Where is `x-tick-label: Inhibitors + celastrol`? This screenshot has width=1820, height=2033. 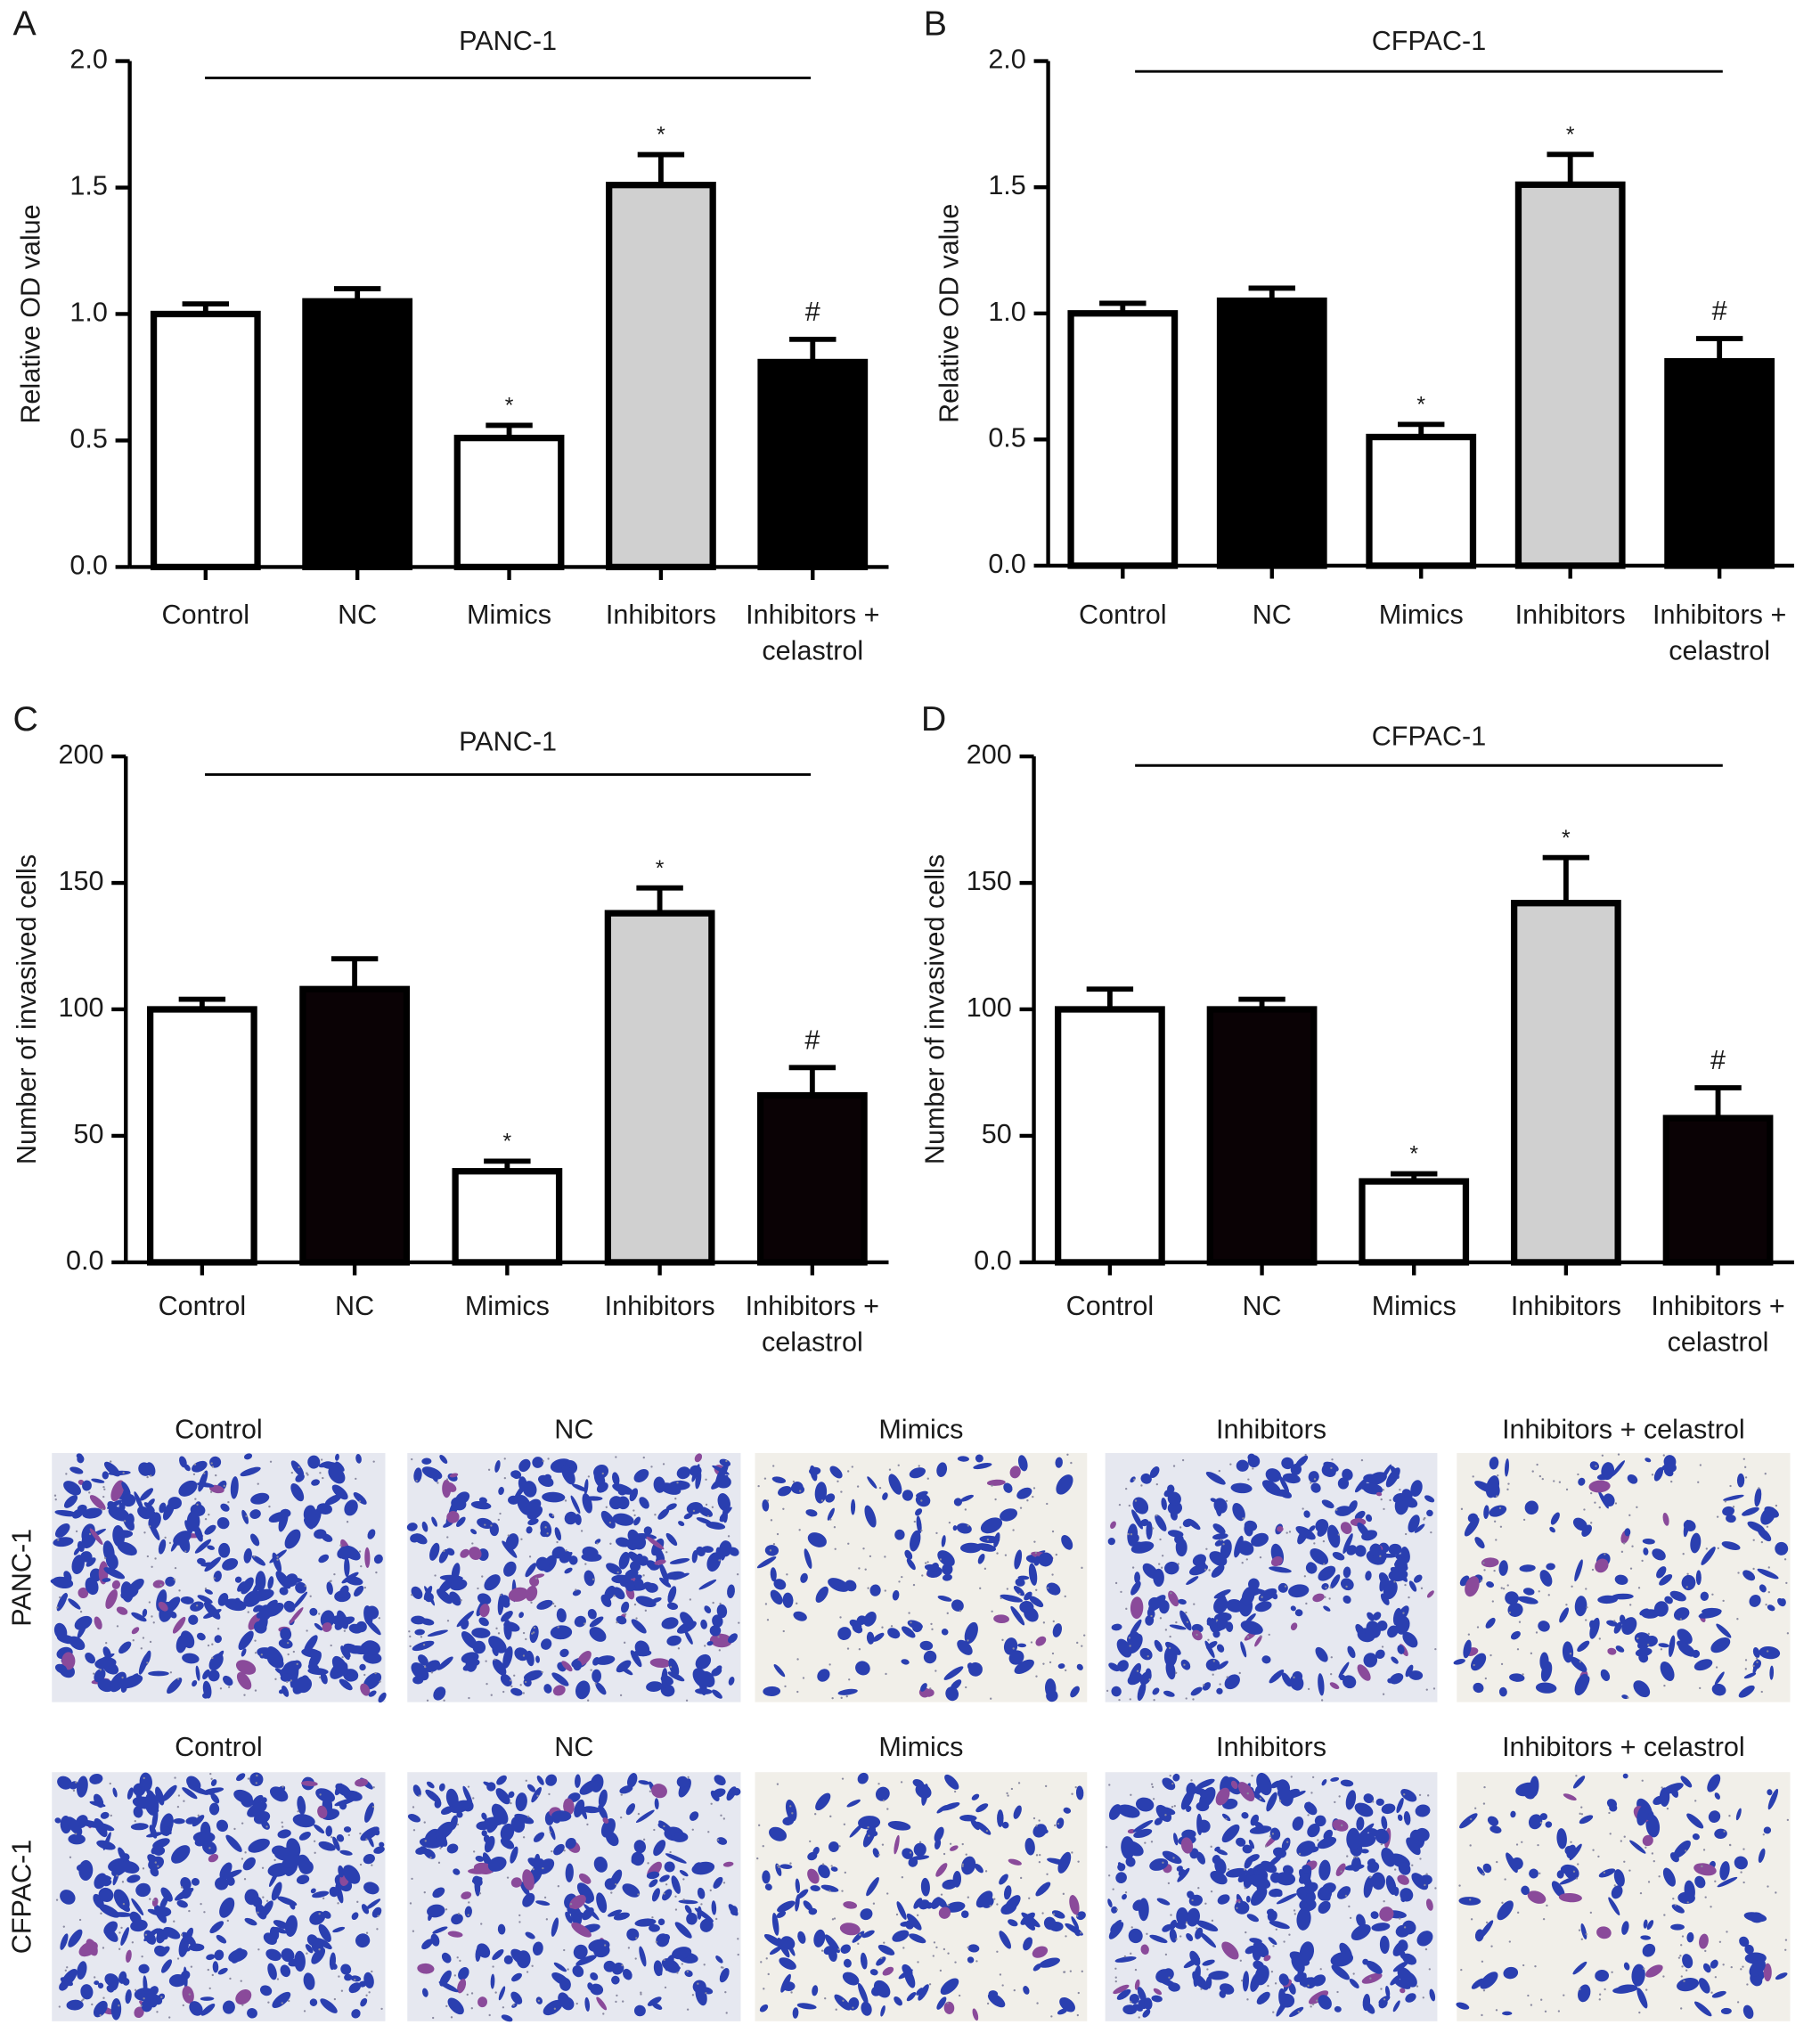 x-tick-label: Inhibitors + celastrol is located at coordinates (1719, 633).